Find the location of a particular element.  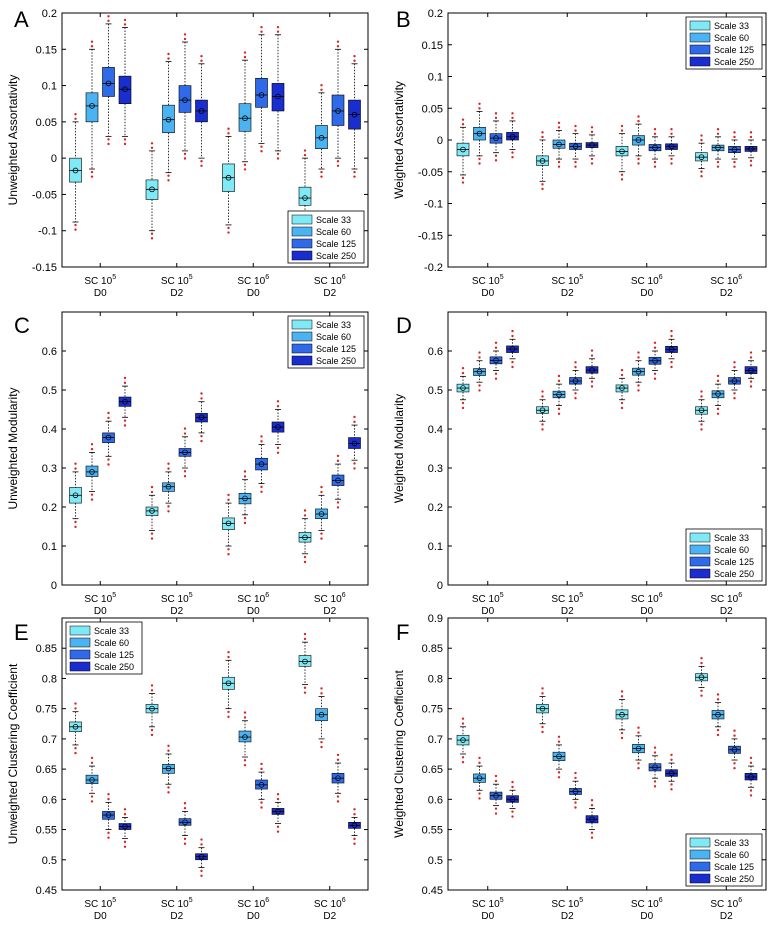

y-tick-label: 0.85 is located at coordinates (432, 649).